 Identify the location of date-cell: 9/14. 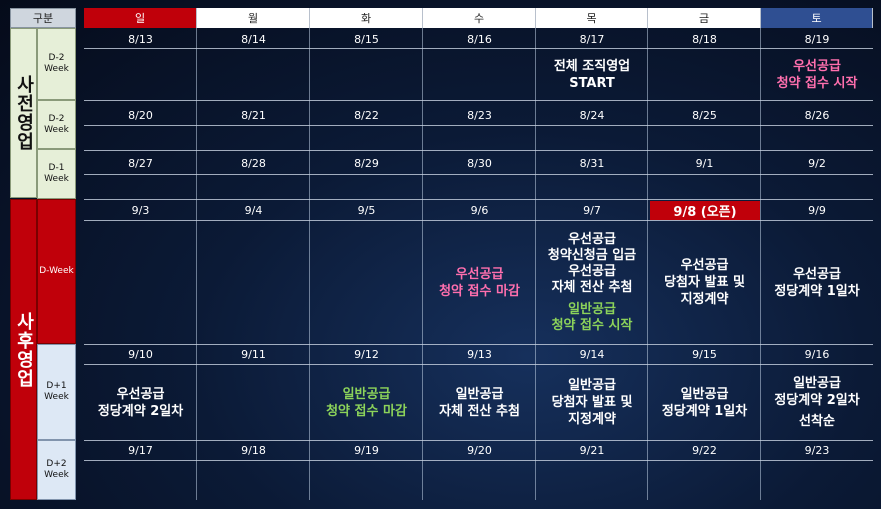
(592, 354).